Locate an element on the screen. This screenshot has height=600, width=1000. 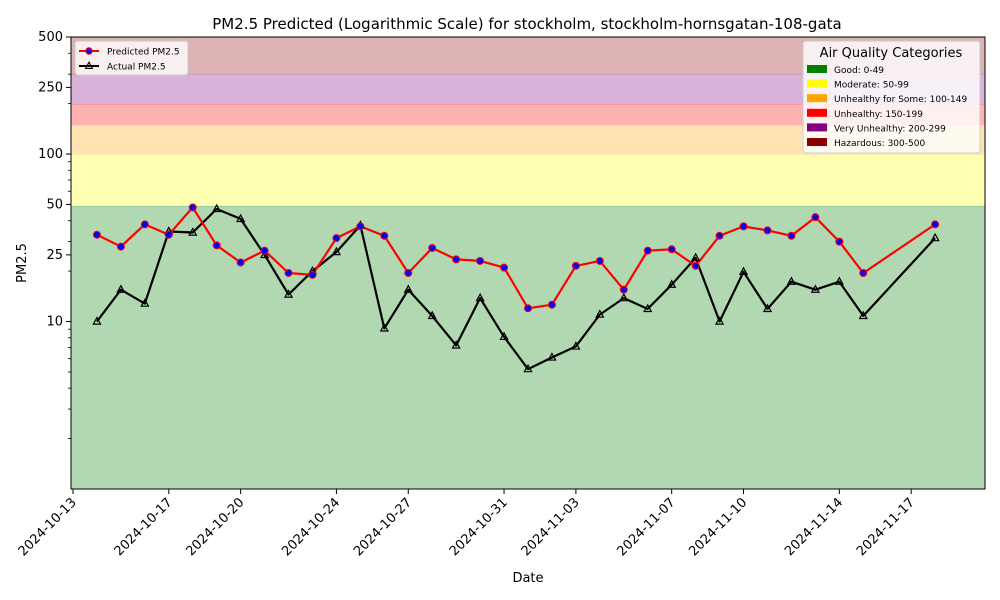
category-legend-title: Air Quality Categories is located at coordinates (891, 53).